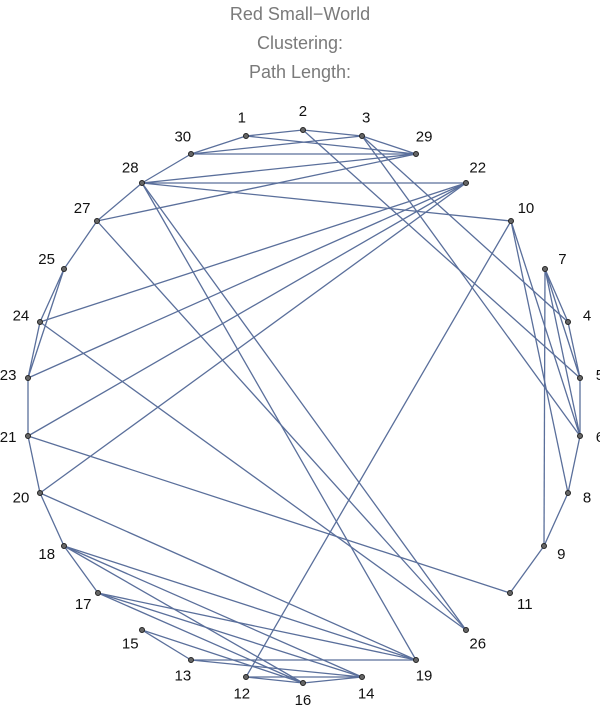 This screenshot has height=720, width=600. Describe the element at coordinates (82, 208) in the screenshot. I see `node-label: 27` at that location.